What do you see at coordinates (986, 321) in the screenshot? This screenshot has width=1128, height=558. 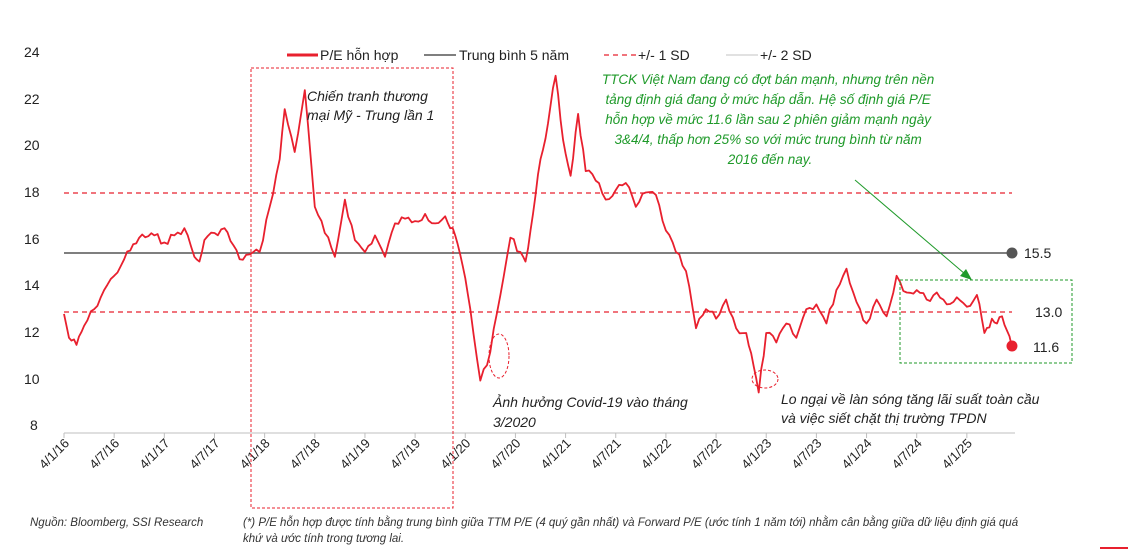 I see `recent-box` at bounding box center [986, 321].